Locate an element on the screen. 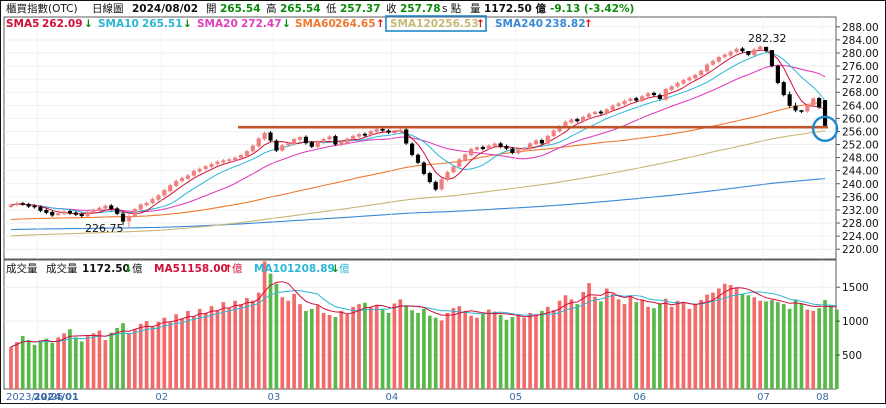 This screenshot has height=408, width=886. price-tick-label: 280.00 is located at coordinates (860, 54).